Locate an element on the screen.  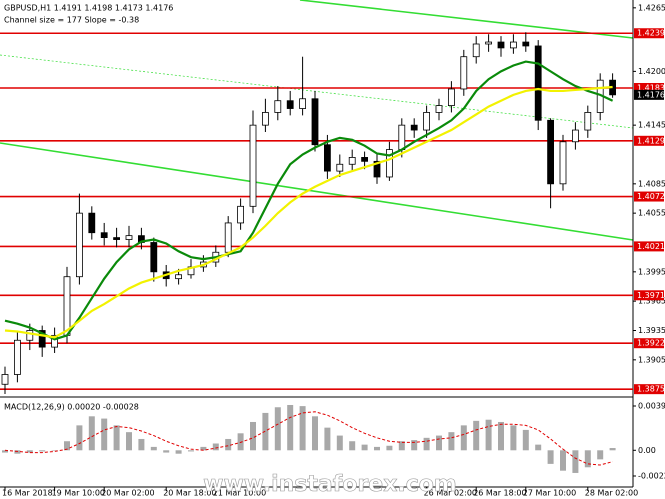
level-label: 1.4129 is located at coordinates (651, 140).